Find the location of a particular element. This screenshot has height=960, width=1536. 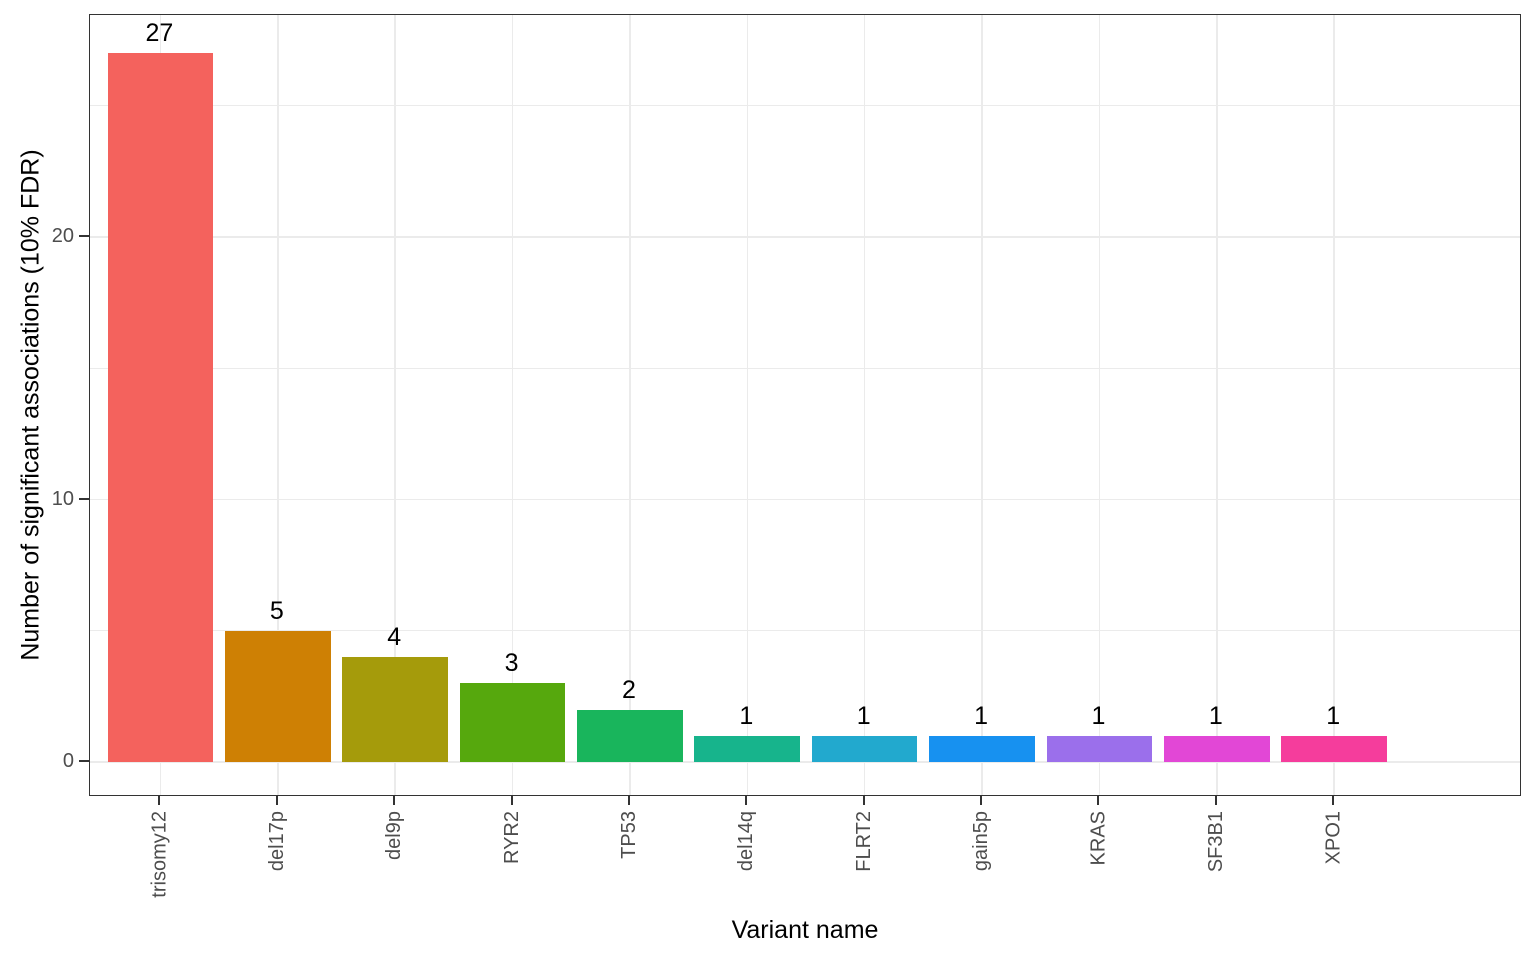

bar-XPO1 is located at coordinates (1334, 748).